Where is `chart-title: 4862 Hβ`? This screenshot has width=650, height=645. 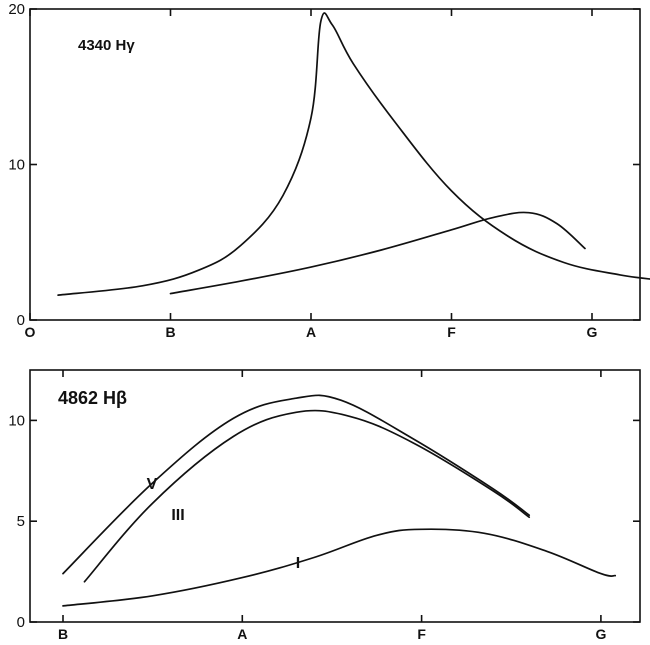 chart-title: 4862 Hβ is located at coordinates (92, 398).